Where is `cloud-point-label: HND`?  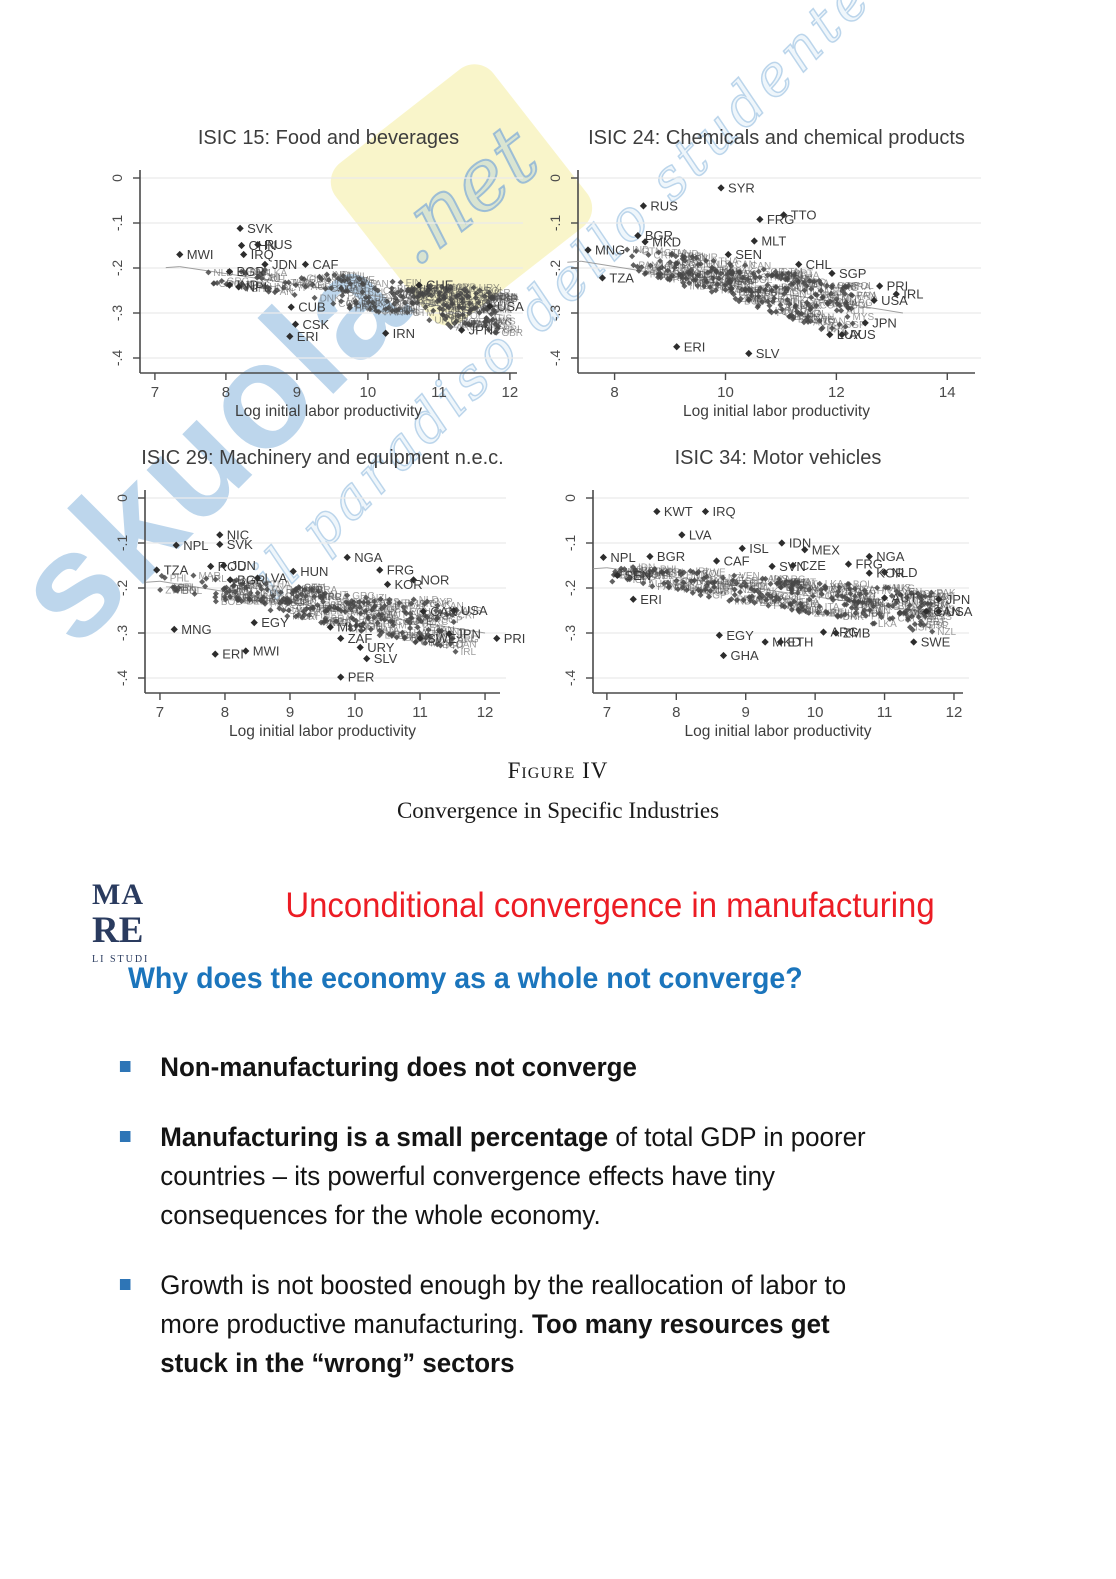
cloud-point-label: HND is located at coordinates (456, 632).